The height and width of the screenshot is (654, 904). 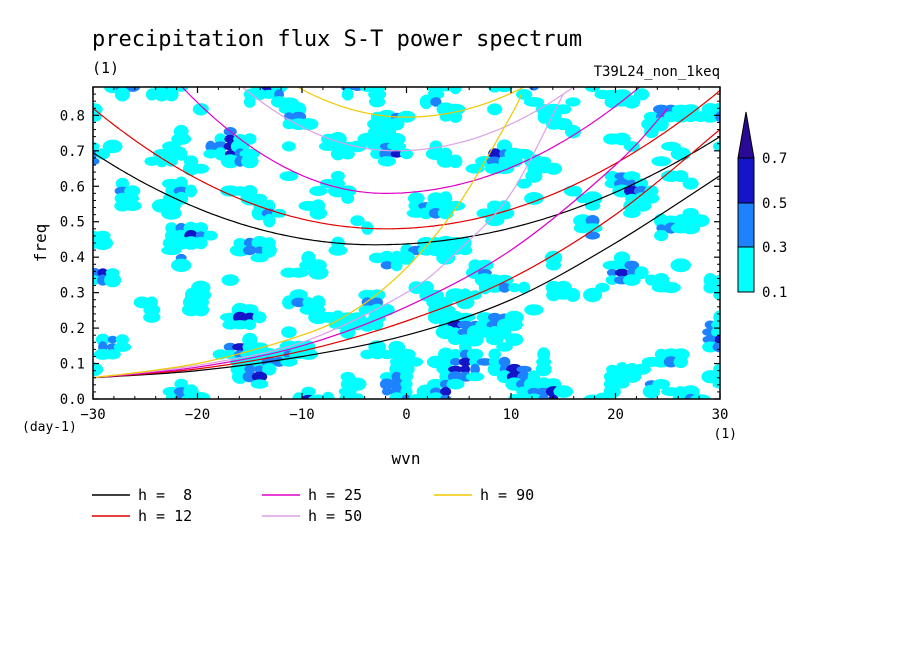 I want to click on y-axis-label: freq, so click(x=40, y=243).